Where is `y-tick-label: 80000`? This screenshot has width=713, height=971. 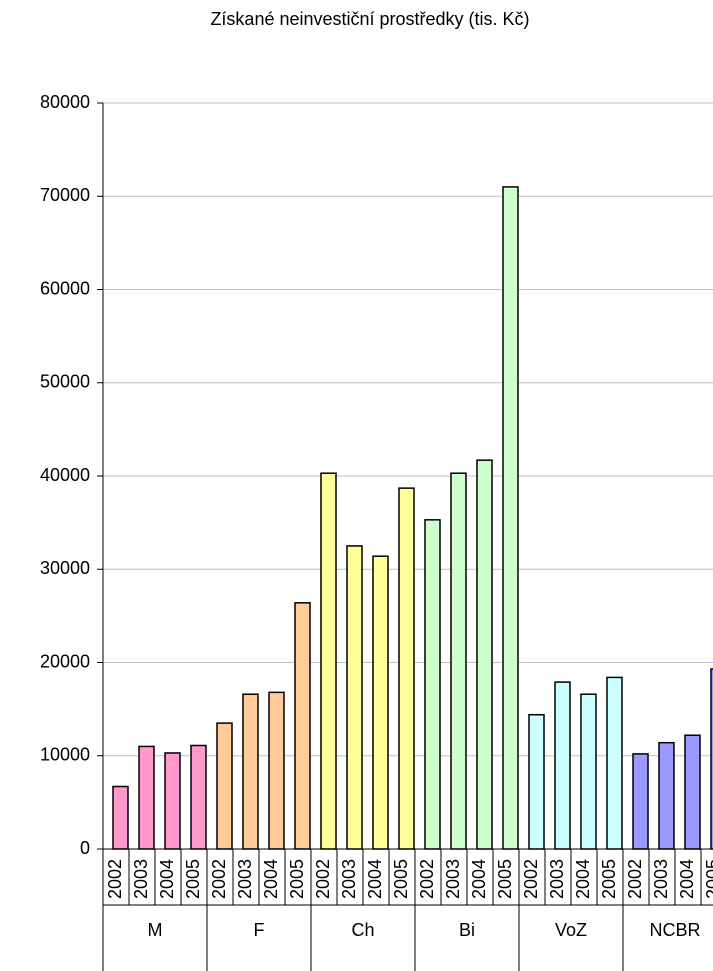 y-tick-label: 80000 is located at coordinates (65, 102).